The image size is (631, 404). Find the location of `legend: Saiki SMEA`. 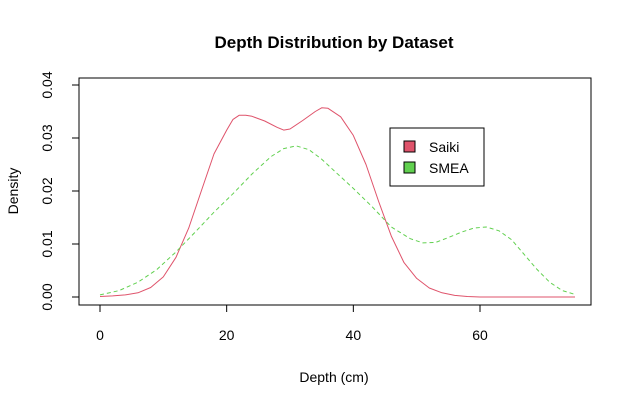

legend: Saiki SMEA is located at coordinates (437, 157).